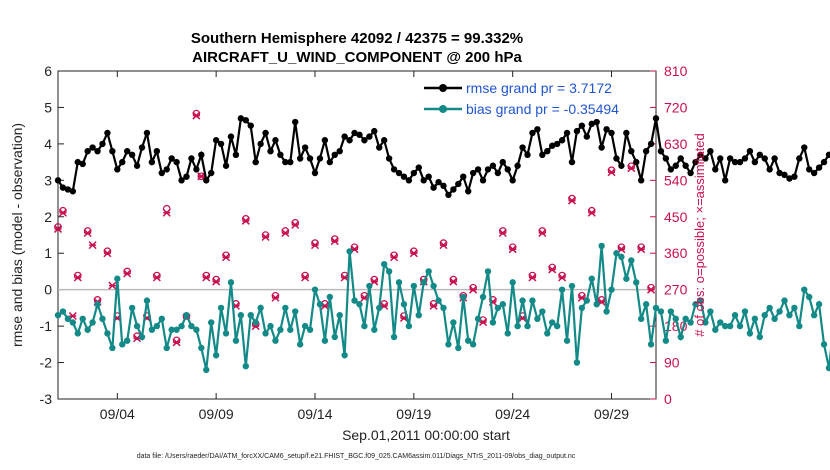 Image resolution: width=830 pixels, height=470 pixels. What do you see at coordinates (48, 290) in the screenshot?
I see `y-left-tick-label: 0` at bounding box center [48, 290].